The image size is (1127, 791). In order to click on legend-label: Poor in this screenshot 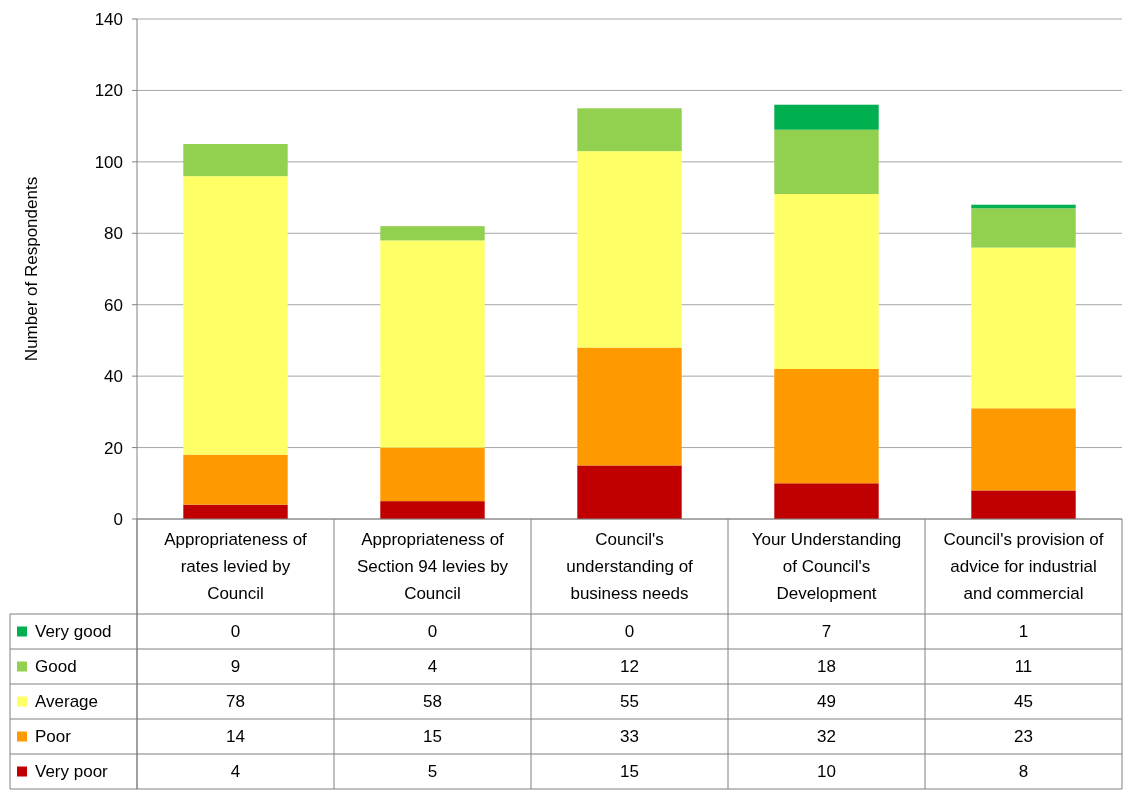, I will do `click(53, 737)`.